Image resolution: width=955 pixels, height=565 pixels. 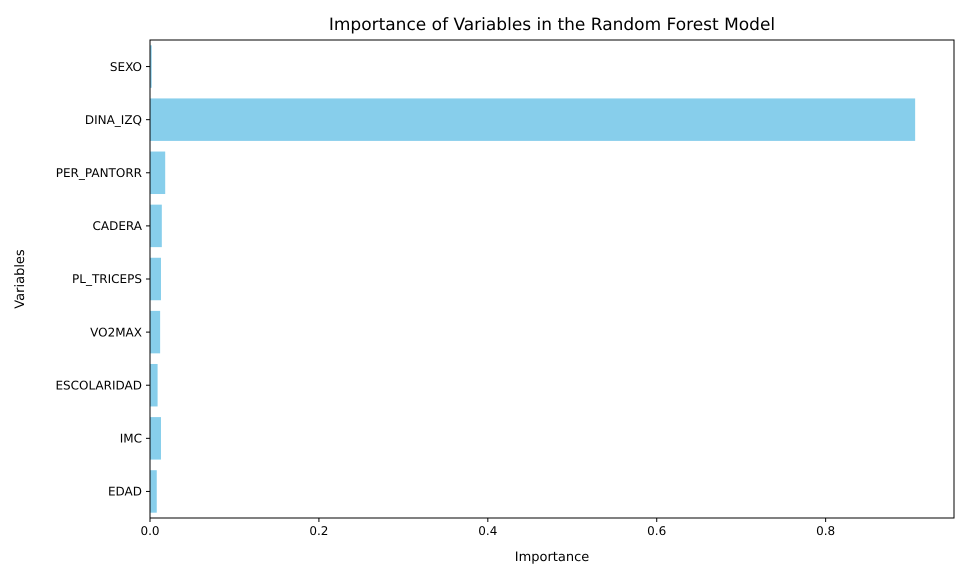 I want to click on x-tick-label: 0.6, so click(x=656, y=531).